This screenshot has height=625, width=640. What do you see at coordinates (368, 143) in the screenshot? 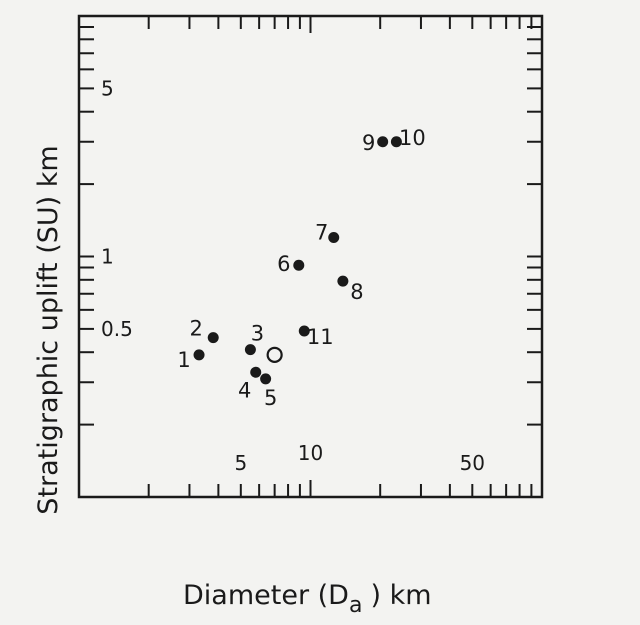
I see `point-label: 9` at bounding box center [368, 143].